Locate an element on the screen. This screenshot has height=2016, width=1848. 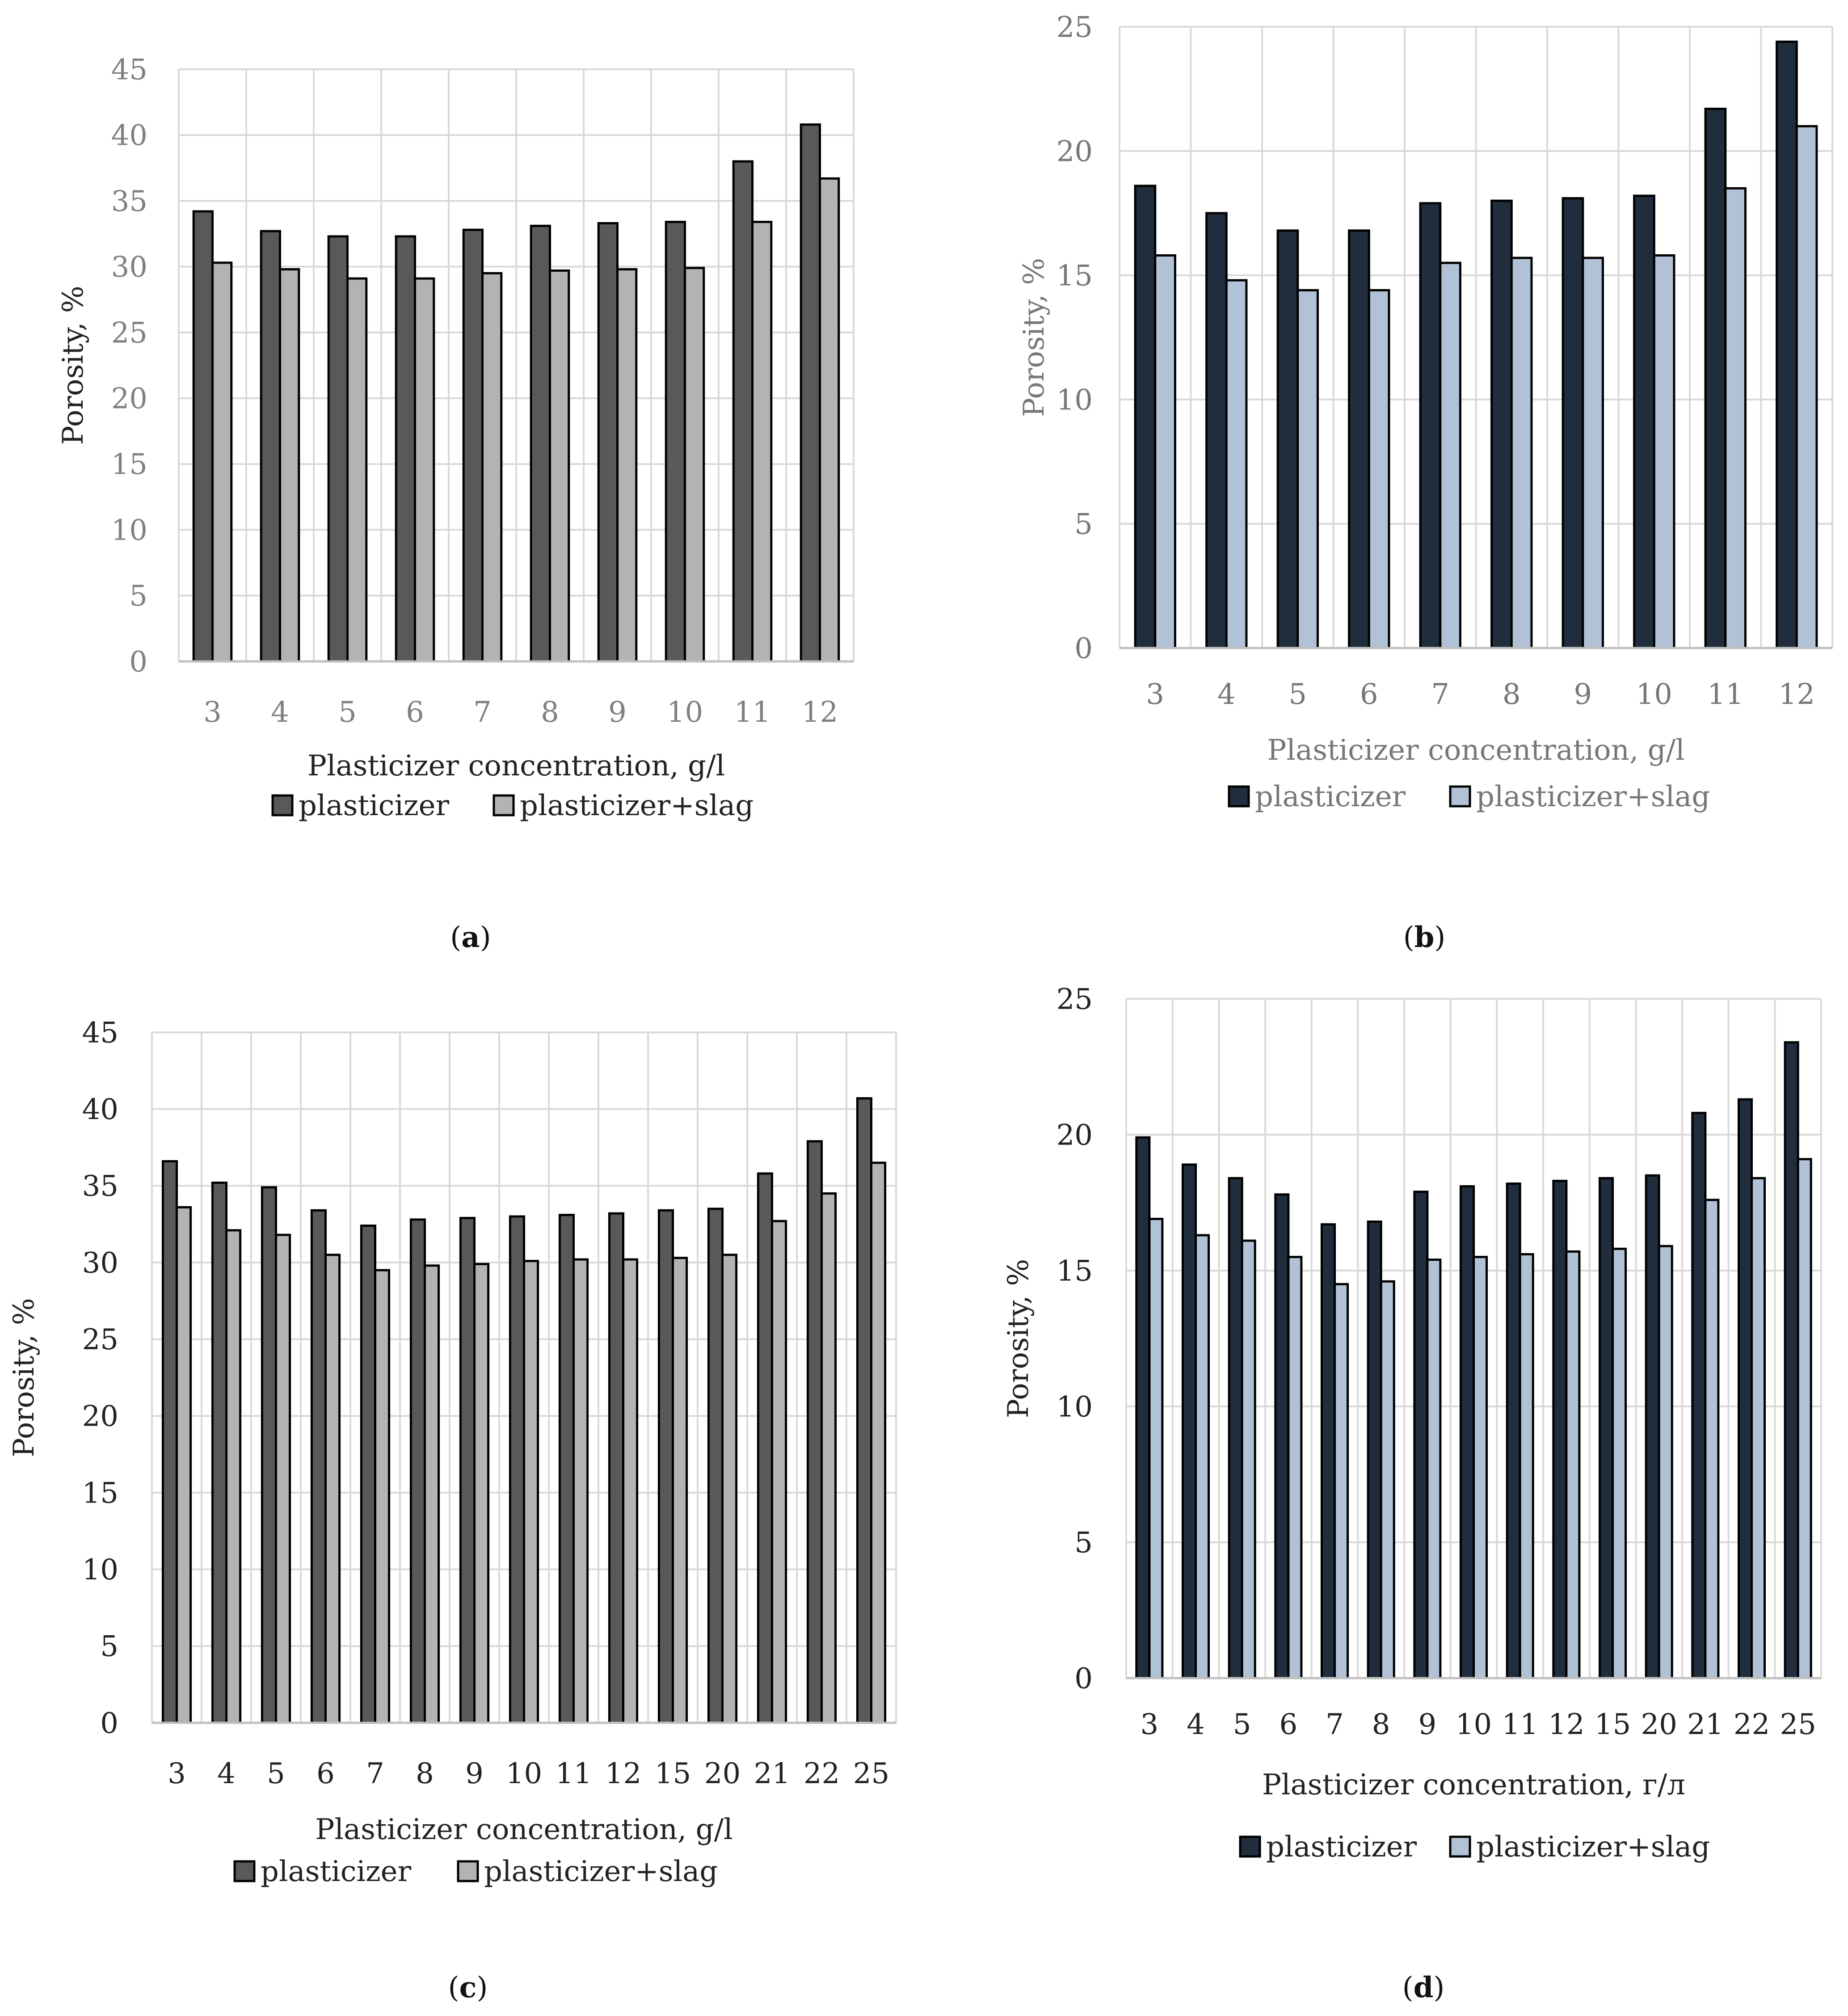
chart-c-ytick-label-10: 10 is located at coordinates (100, 1570).